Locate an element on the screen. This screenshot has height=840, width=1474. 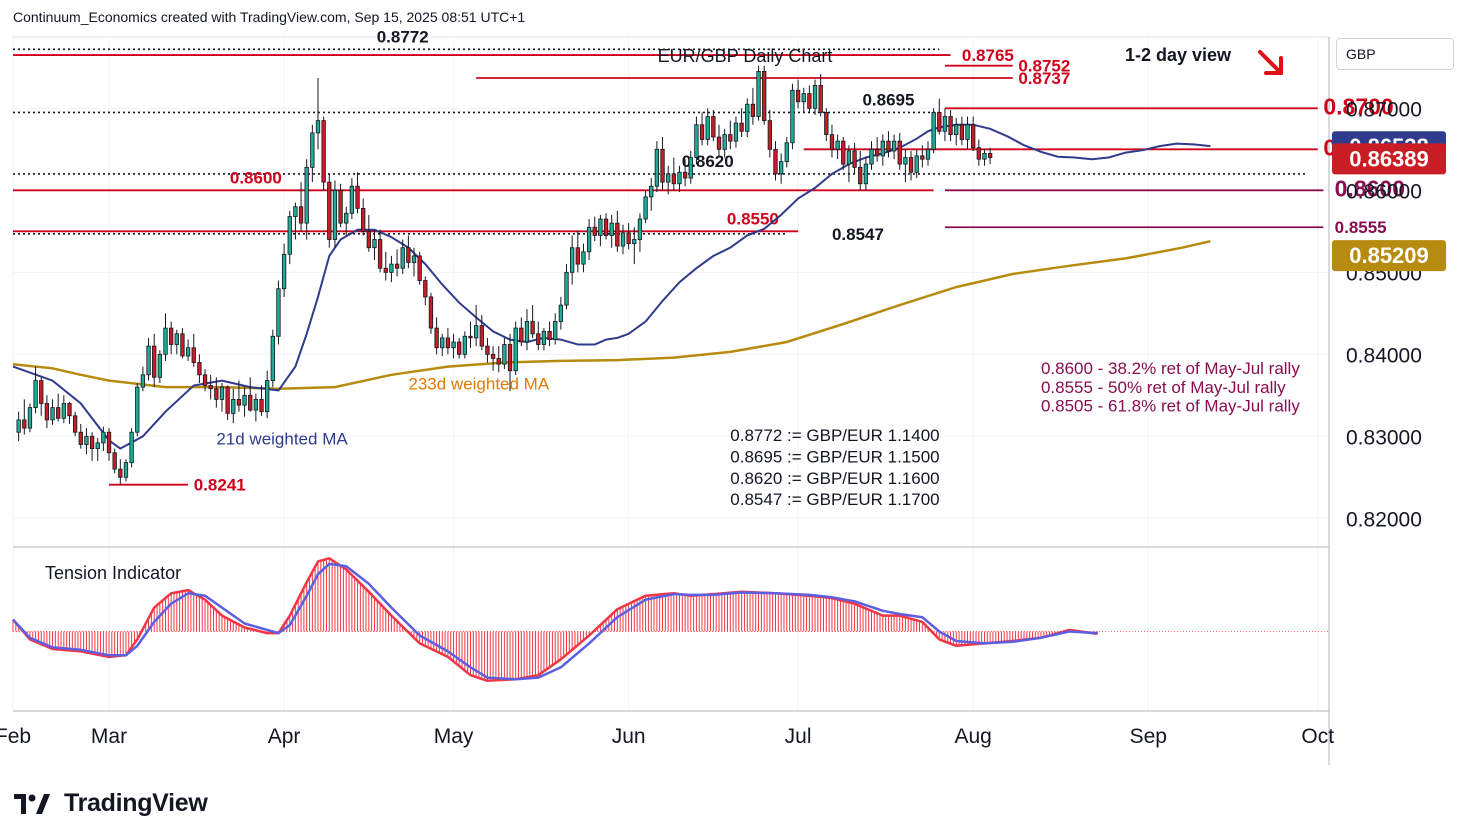
last-price-badge-box is located at coordinates (1389, 159).